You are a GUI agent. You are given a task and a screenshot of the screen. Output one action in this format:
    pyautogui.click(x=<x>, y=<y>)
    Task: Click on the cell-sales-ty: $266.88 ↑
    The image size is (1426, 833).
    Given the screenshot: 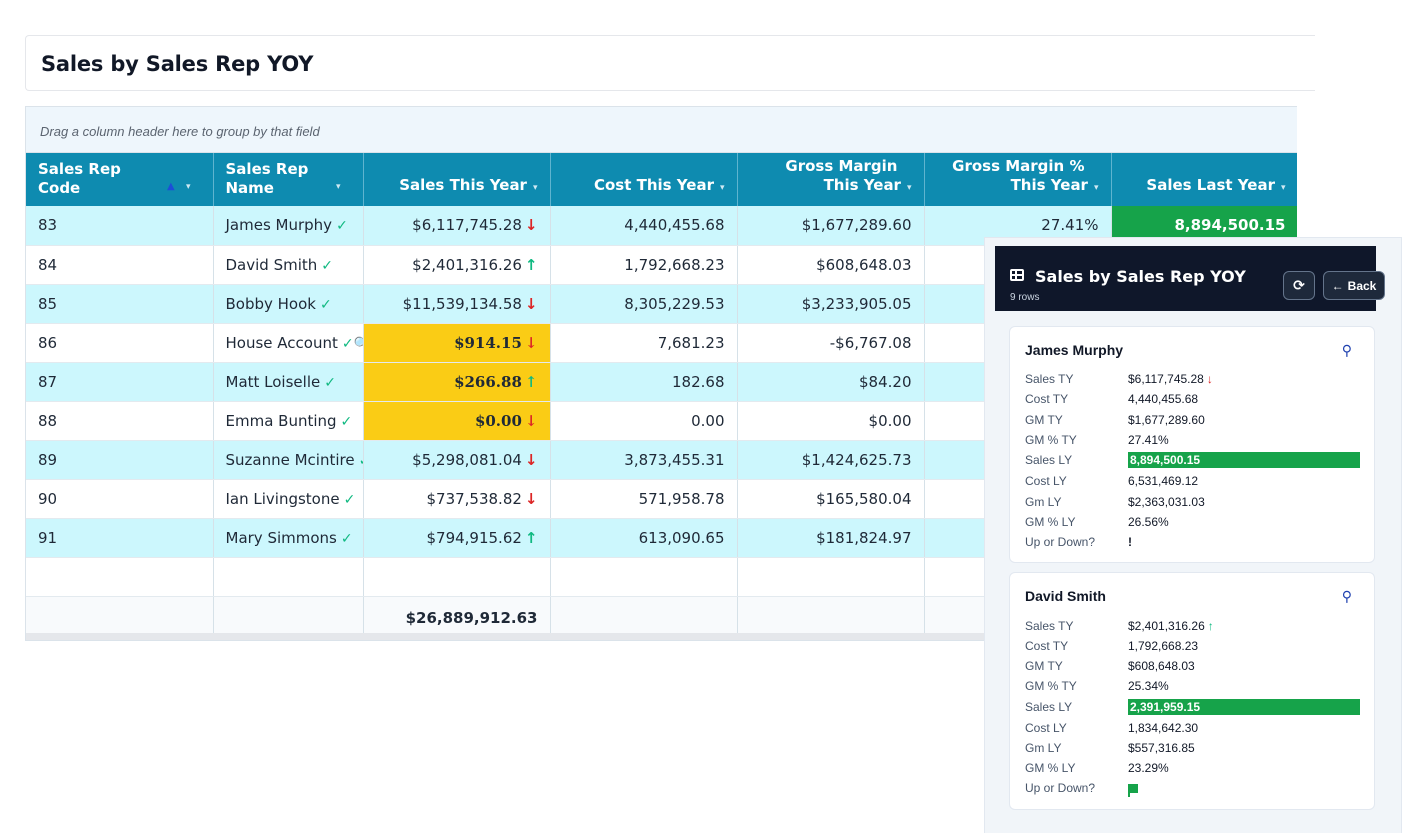 What is the action you would take?
    pyautogui.click(x=457, y=382)
    